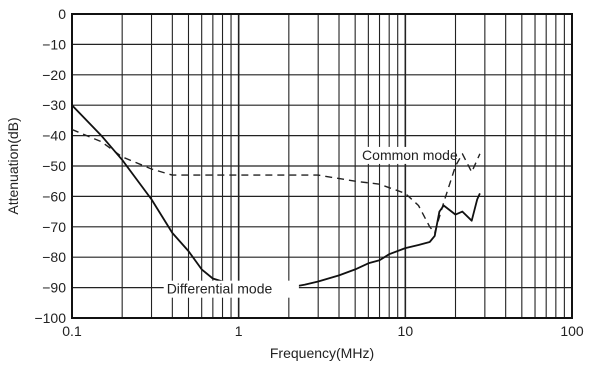 Image resolution: width=589 pixels, height=368 pixels. I want to click on y-tick-label: −20, so click(54, 75).